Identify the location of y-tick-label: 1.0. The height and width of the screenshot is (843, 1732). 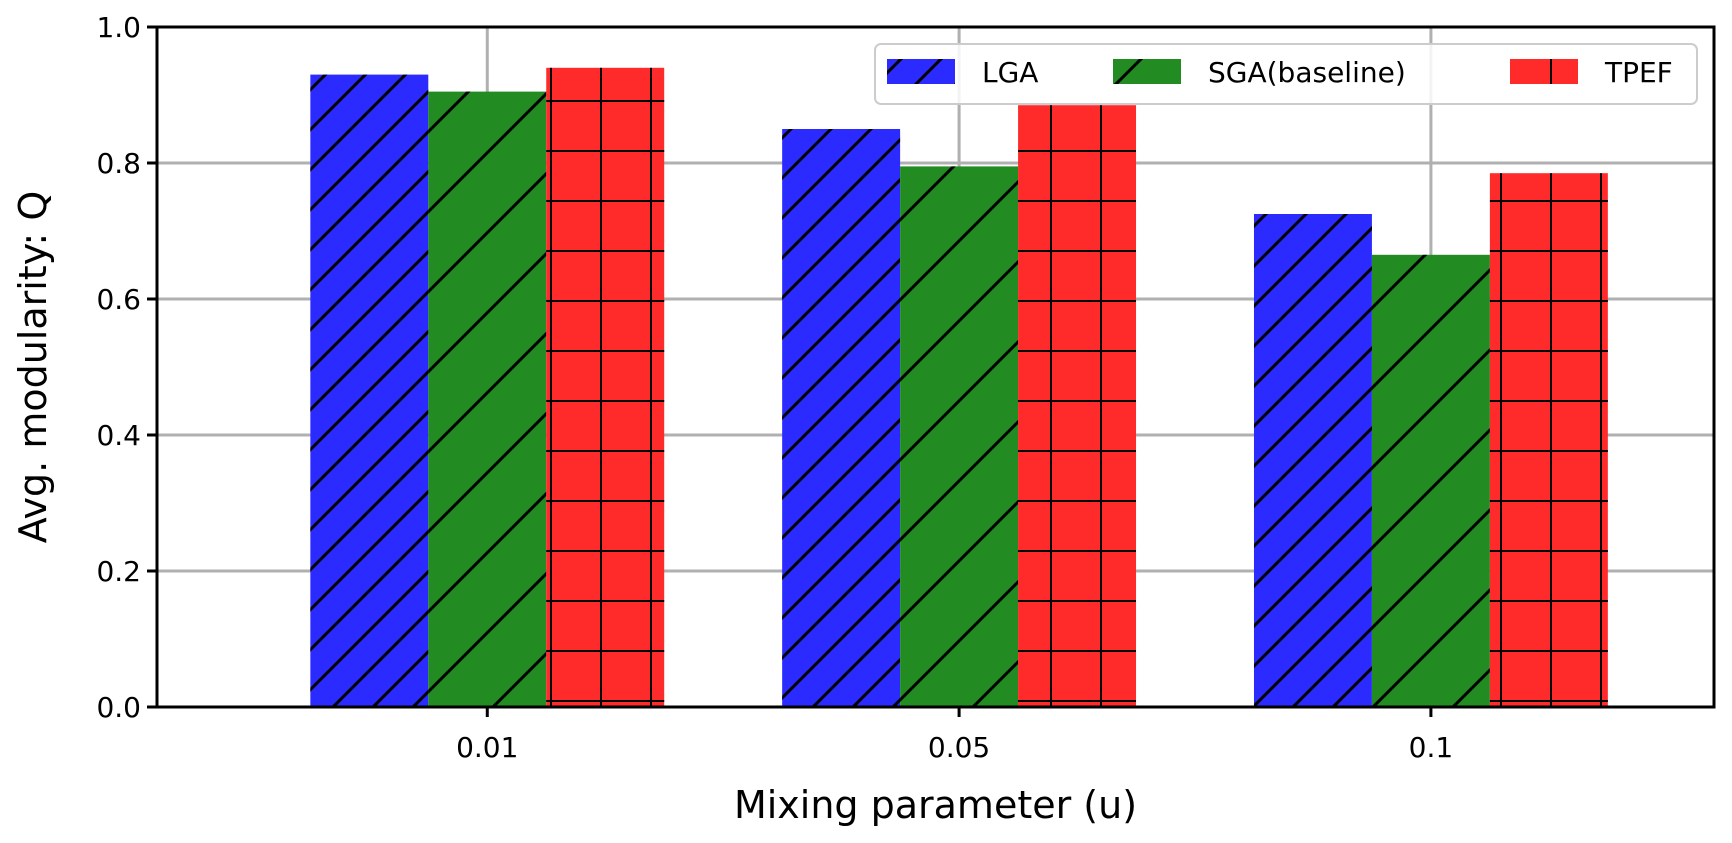
(118, 27).